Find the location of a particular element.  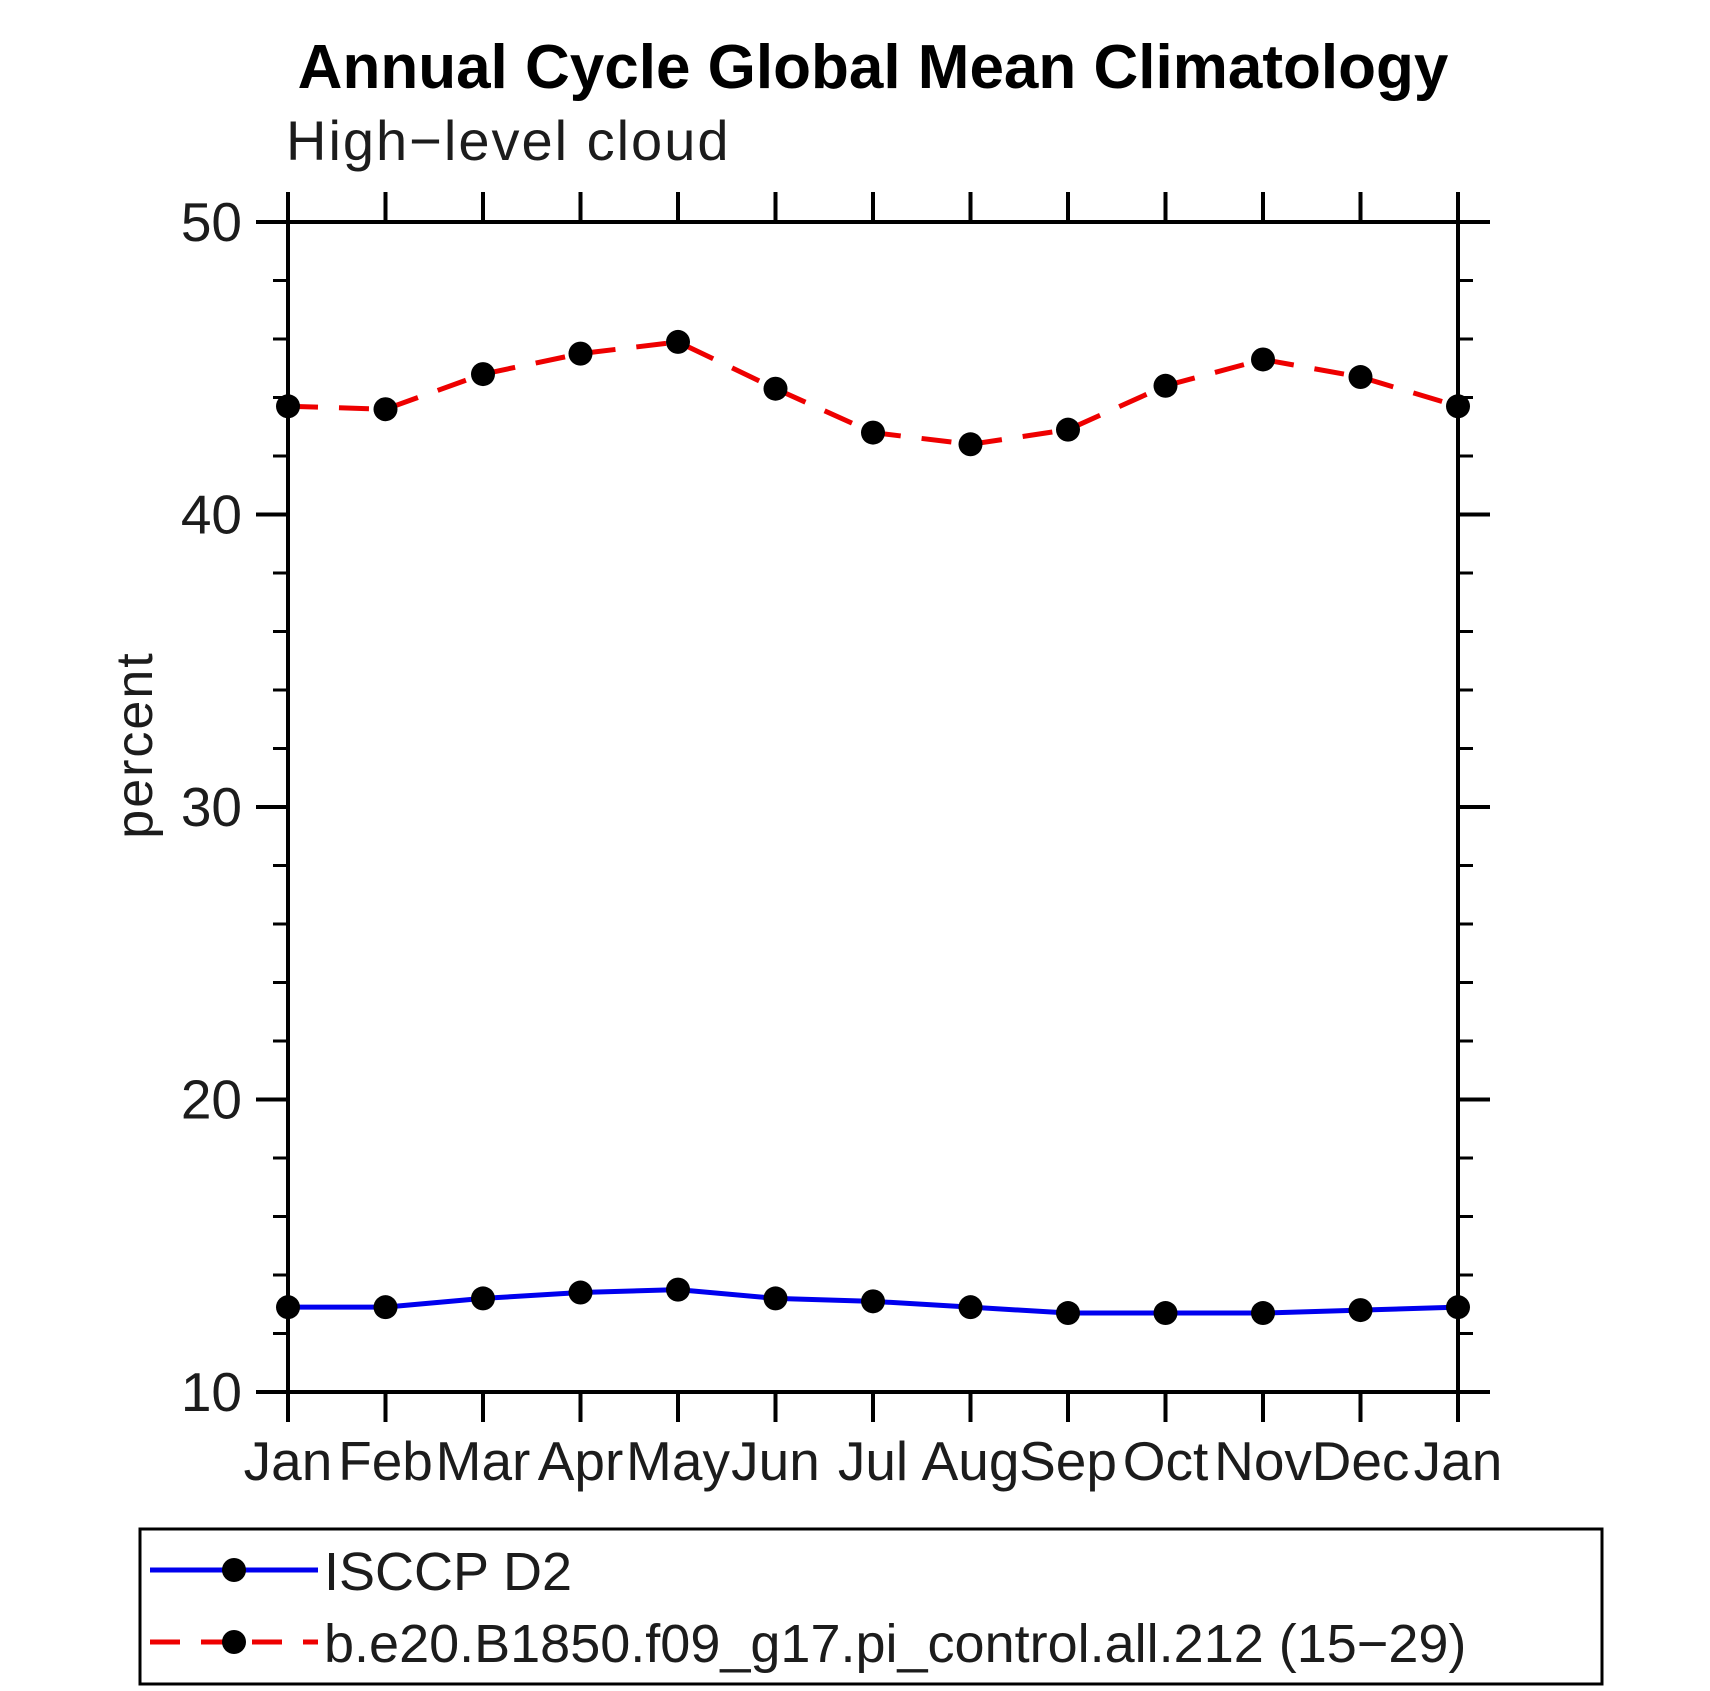

y-tick-label: 30 is located at coordinates (211, 807).